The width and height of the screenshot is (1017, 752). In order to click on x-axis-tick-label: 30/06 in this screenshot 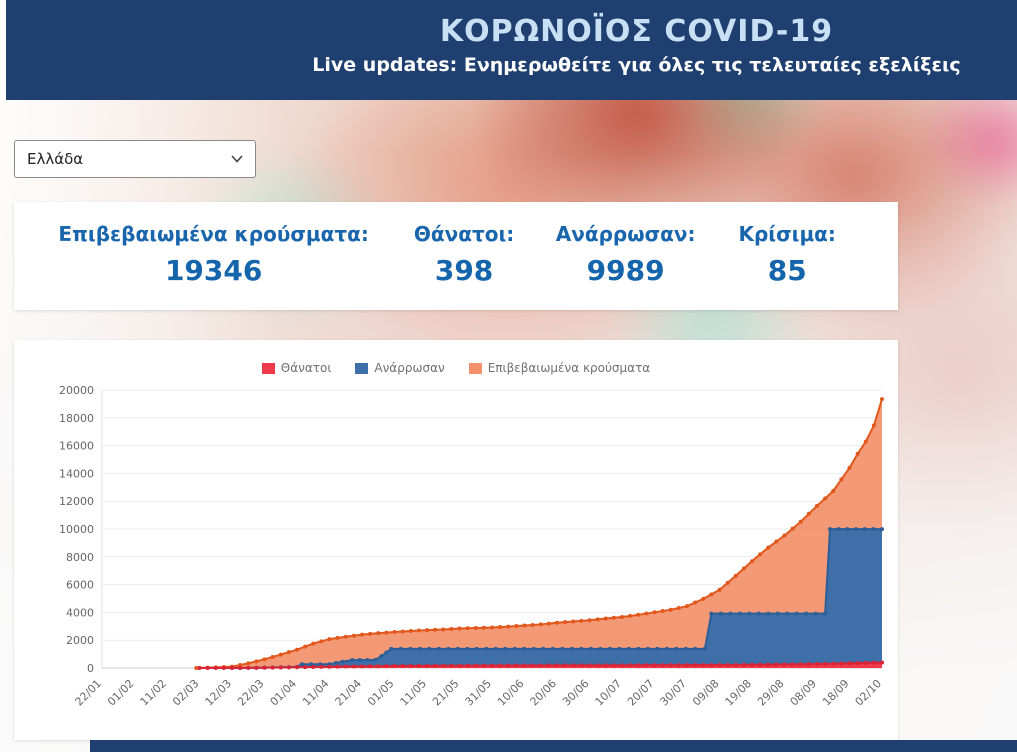, I will do `click(576, 693)`.